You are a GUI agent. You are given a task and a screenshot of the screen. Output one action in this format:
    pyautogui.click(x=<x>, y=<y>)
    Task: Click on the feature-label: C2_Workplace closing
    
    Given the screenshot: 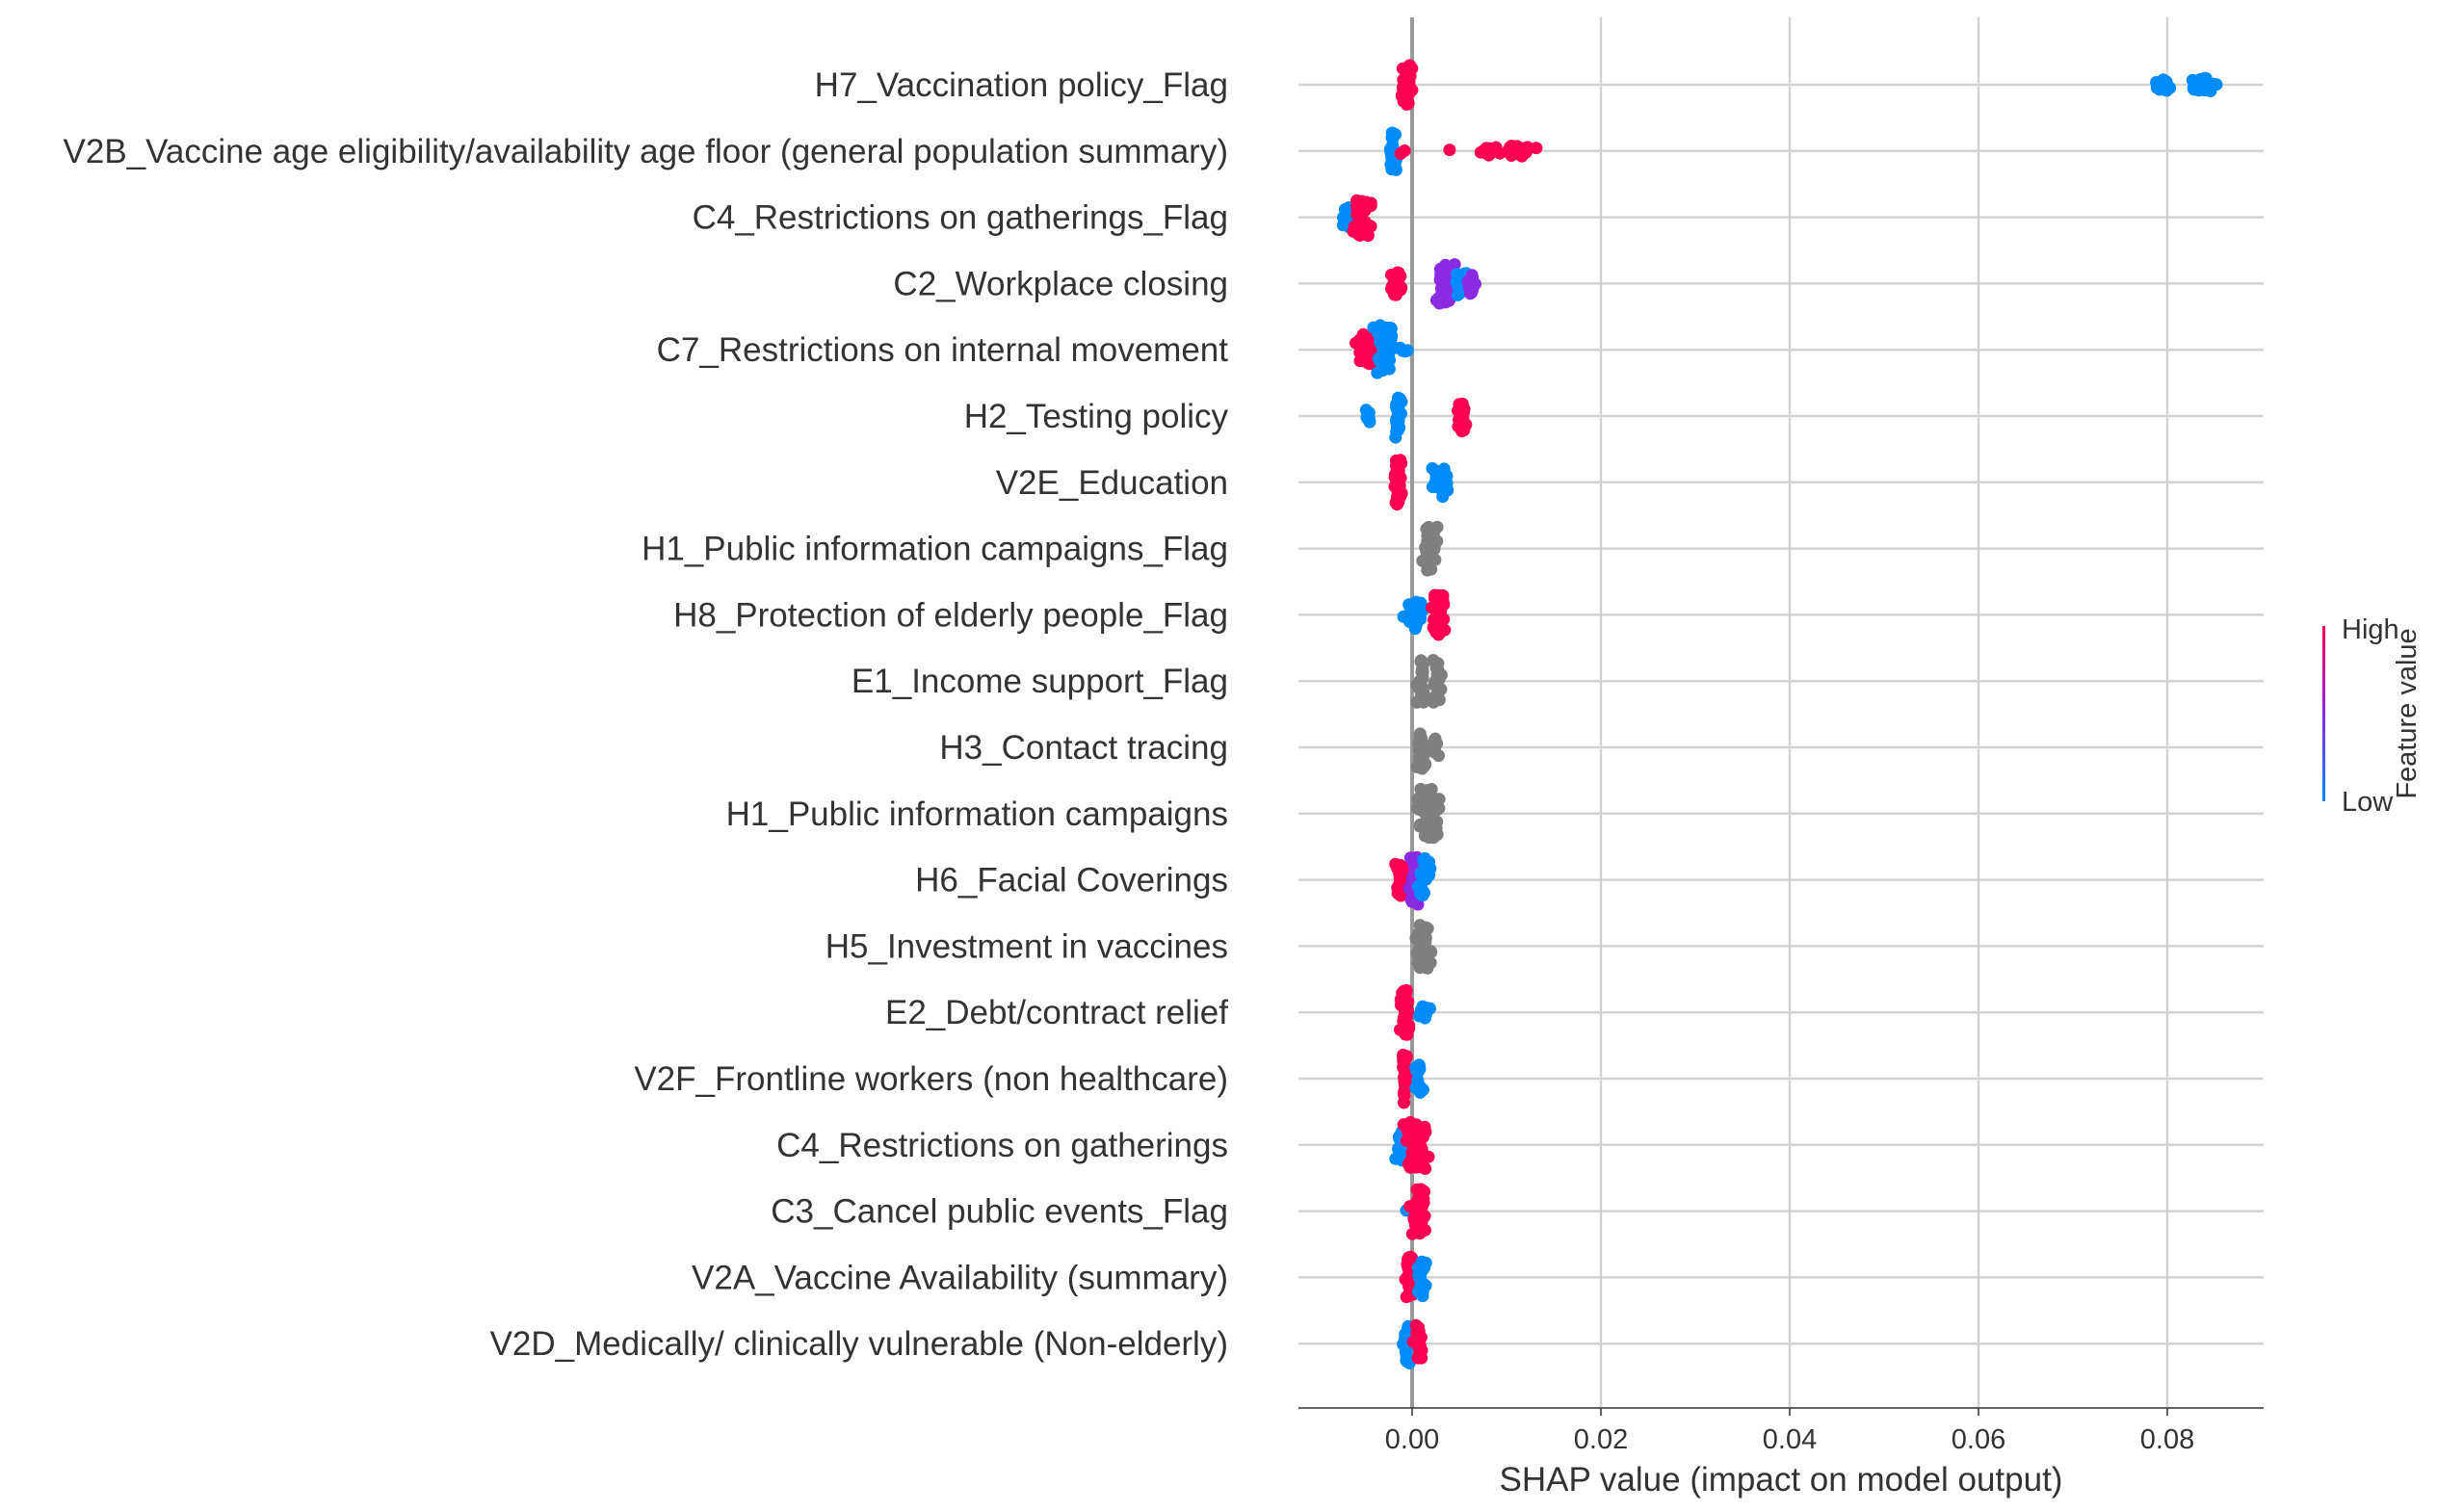 What is the action you would take?
    pyautogui.click(x=1061, y=283)
    